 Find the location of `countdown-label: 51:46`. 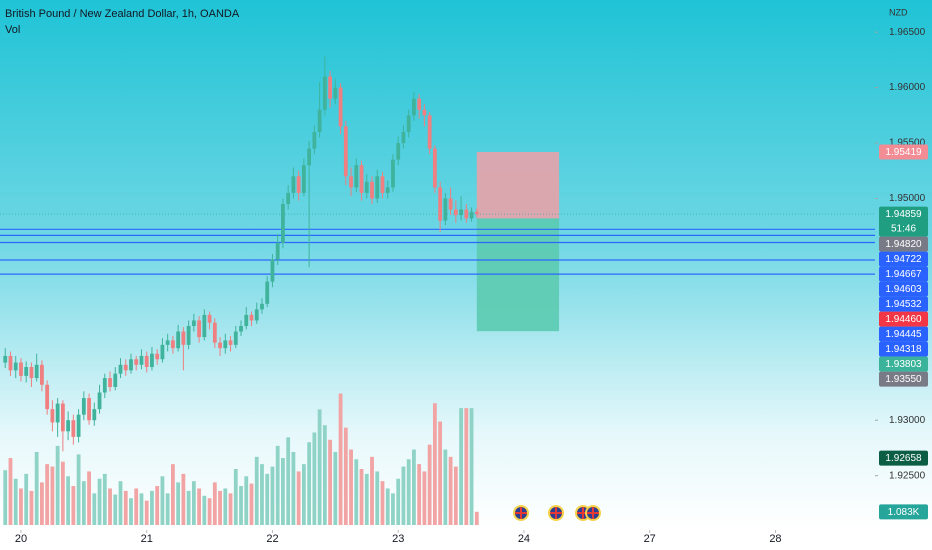

countdown-label: 51:46 is located at coordinates (903, 229).